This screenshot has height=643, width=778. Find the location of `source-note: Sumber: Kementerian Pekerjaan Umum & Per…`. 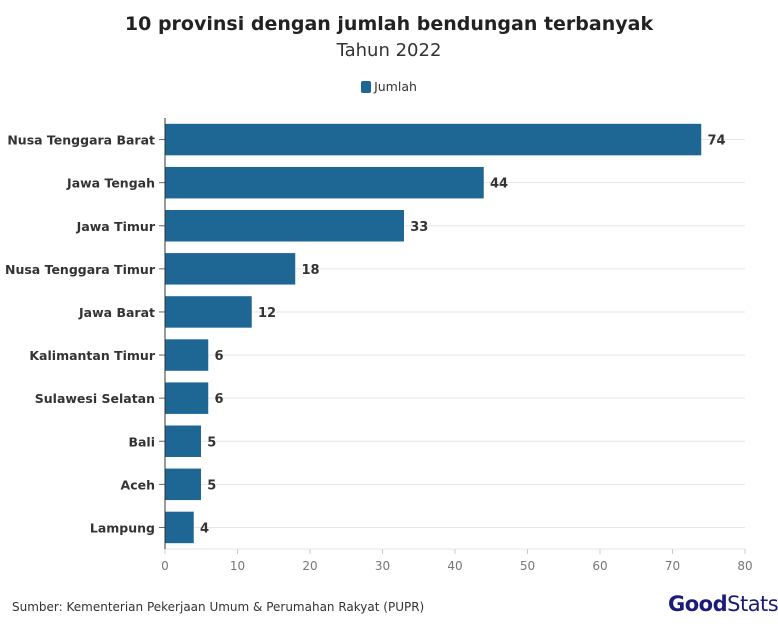

source-note: Sumber: Kementerian Pekerjaan Umum & Per… is located at coordinates (218, 607).